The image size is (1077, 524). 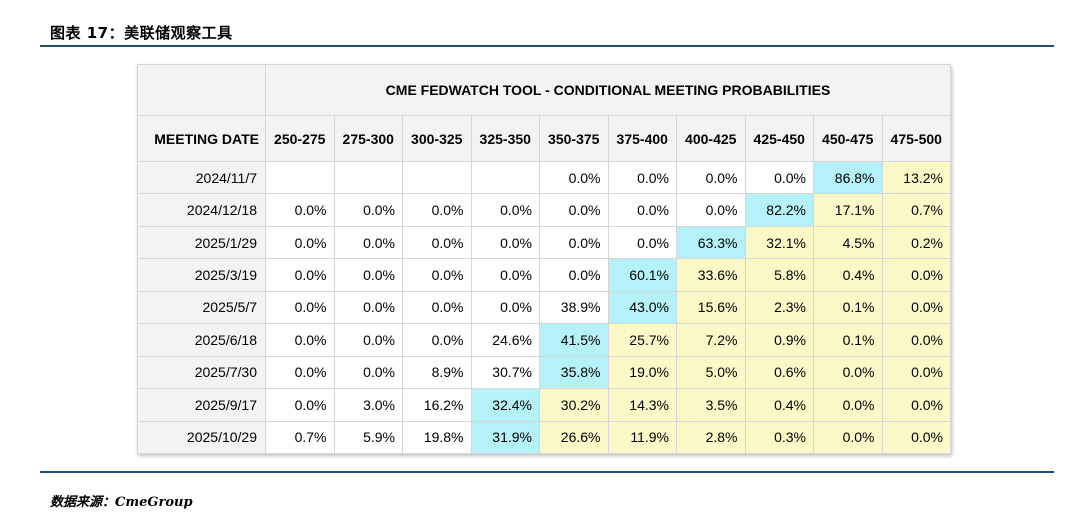 I want to click on figure-title: 图表 17：美联储观察工具, so click(x=141, y=33).